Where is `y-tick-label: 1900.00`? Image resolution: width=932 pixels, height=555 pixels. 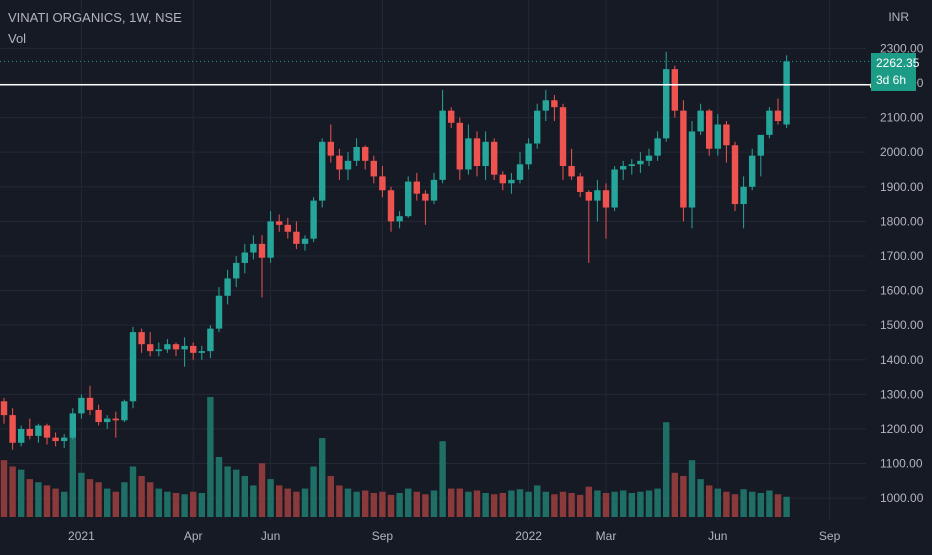
y-tick-label: 1900.00 is located at coordinates (902, 187).